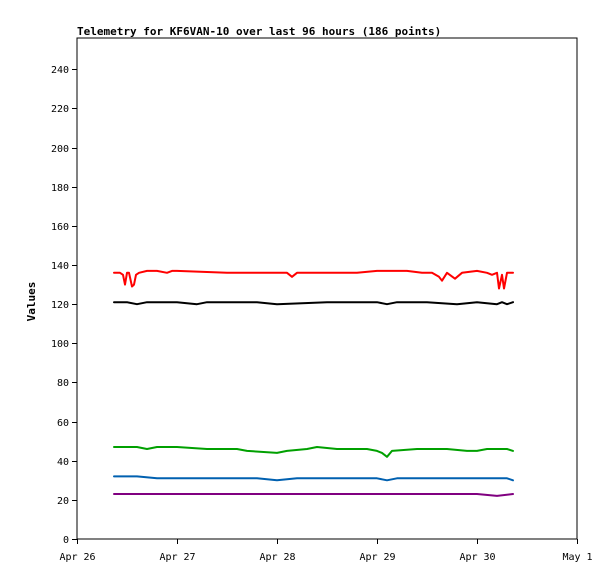  What do you see at coordinates (60, 70) in the screenshot?
I see `y-tick-label: 240` at bounding box center [60, 70].